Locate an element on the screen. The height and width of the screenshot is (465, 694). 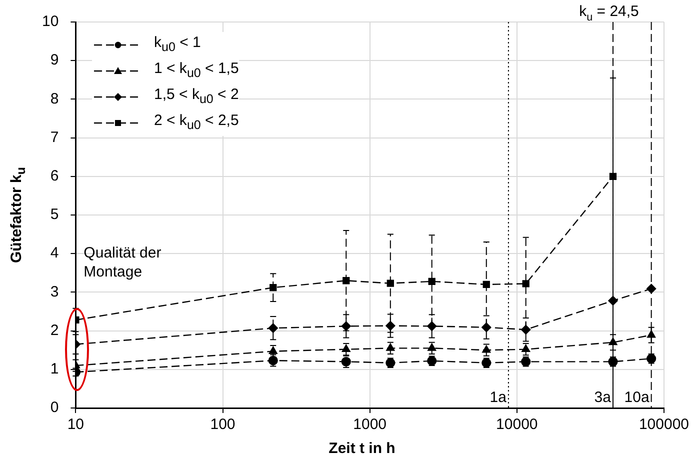
x-tick-label: 100 is located at coordinates (223, 425).